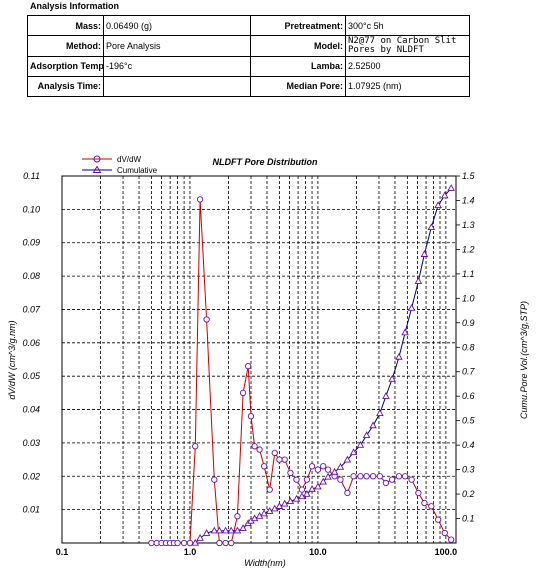 This screenshot has width=537, height=576. Describe the element at coordinates (469, 372) in the screenshot. I see `y2-tick-label: 0.7` at that location.